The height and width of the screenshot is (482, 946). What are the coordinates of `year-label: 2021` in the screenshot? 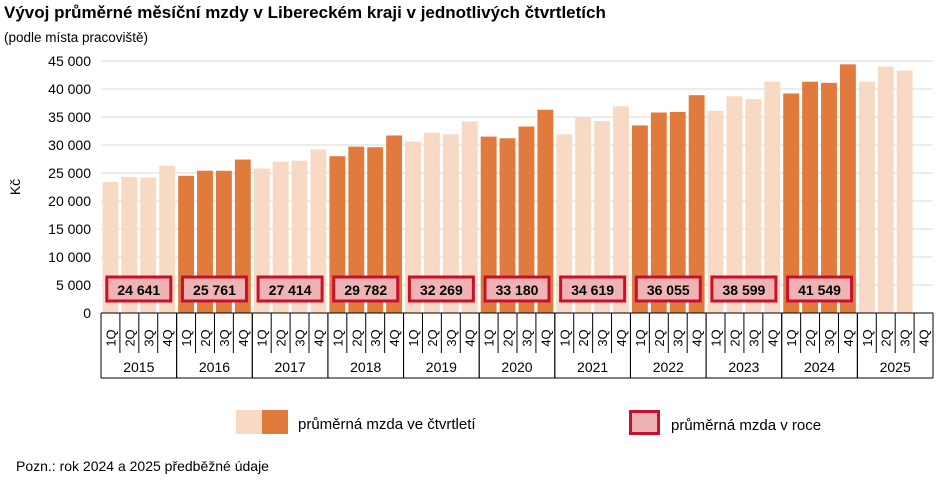 It's located at (592, 367).